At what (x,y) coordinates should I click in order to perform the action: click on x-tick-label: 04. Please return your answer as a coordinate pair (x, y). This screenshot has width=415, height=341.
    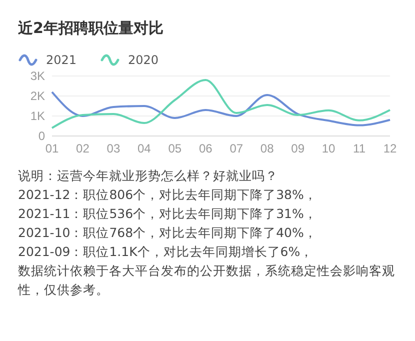
    Looking at the image, I should click on (145, 149).